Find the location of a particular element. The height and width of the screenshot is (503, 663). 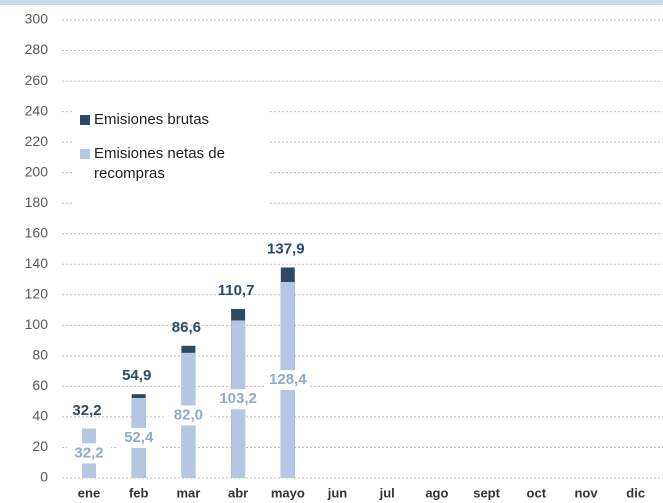

x-tick-label: mayo is located at coordinates (288, 492).